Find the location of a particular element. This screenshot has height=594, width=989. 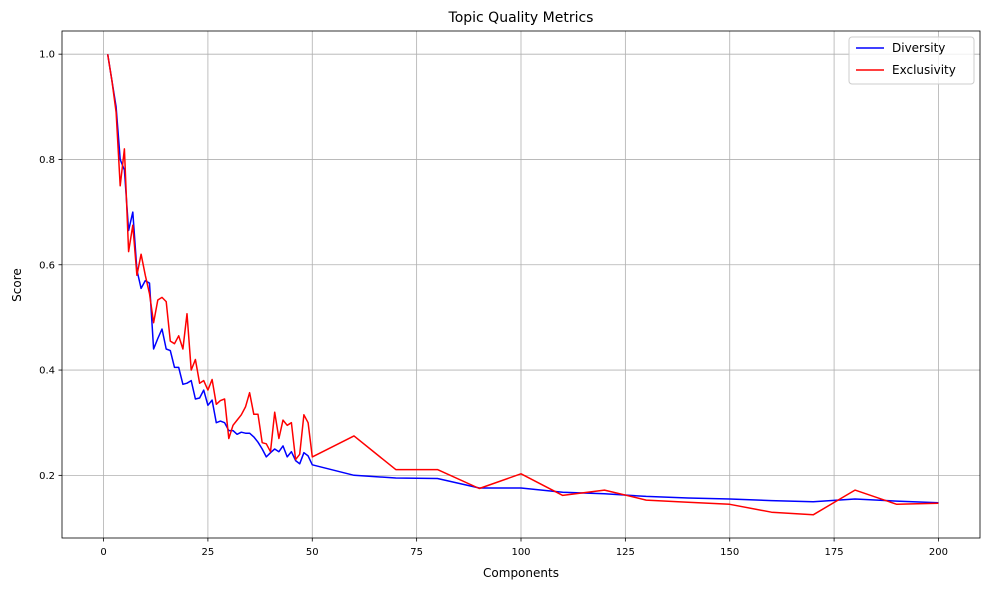

y-tick-label: 0.4 is located at coordinates (47, 371).